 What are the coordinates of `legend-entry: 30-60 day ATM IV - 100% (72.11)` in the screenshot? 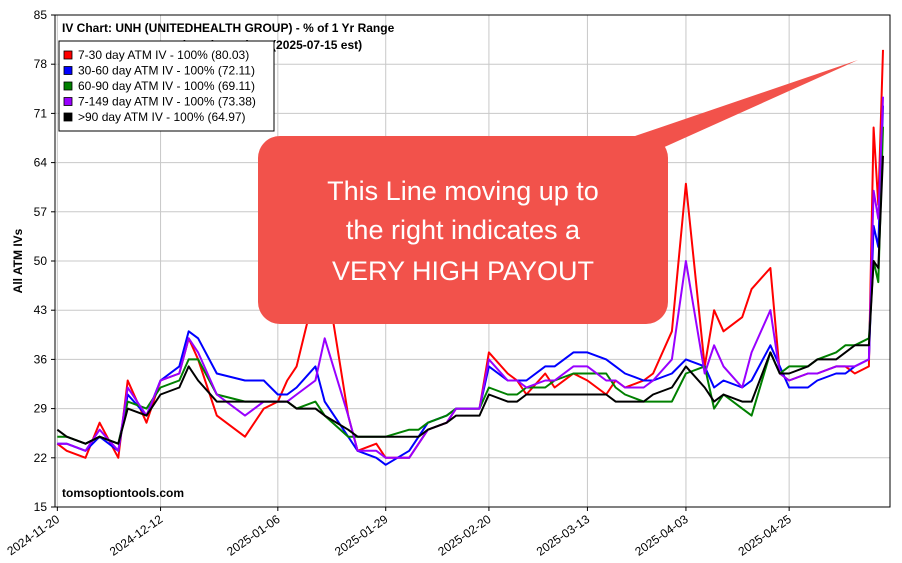 It's located at (166, 71).